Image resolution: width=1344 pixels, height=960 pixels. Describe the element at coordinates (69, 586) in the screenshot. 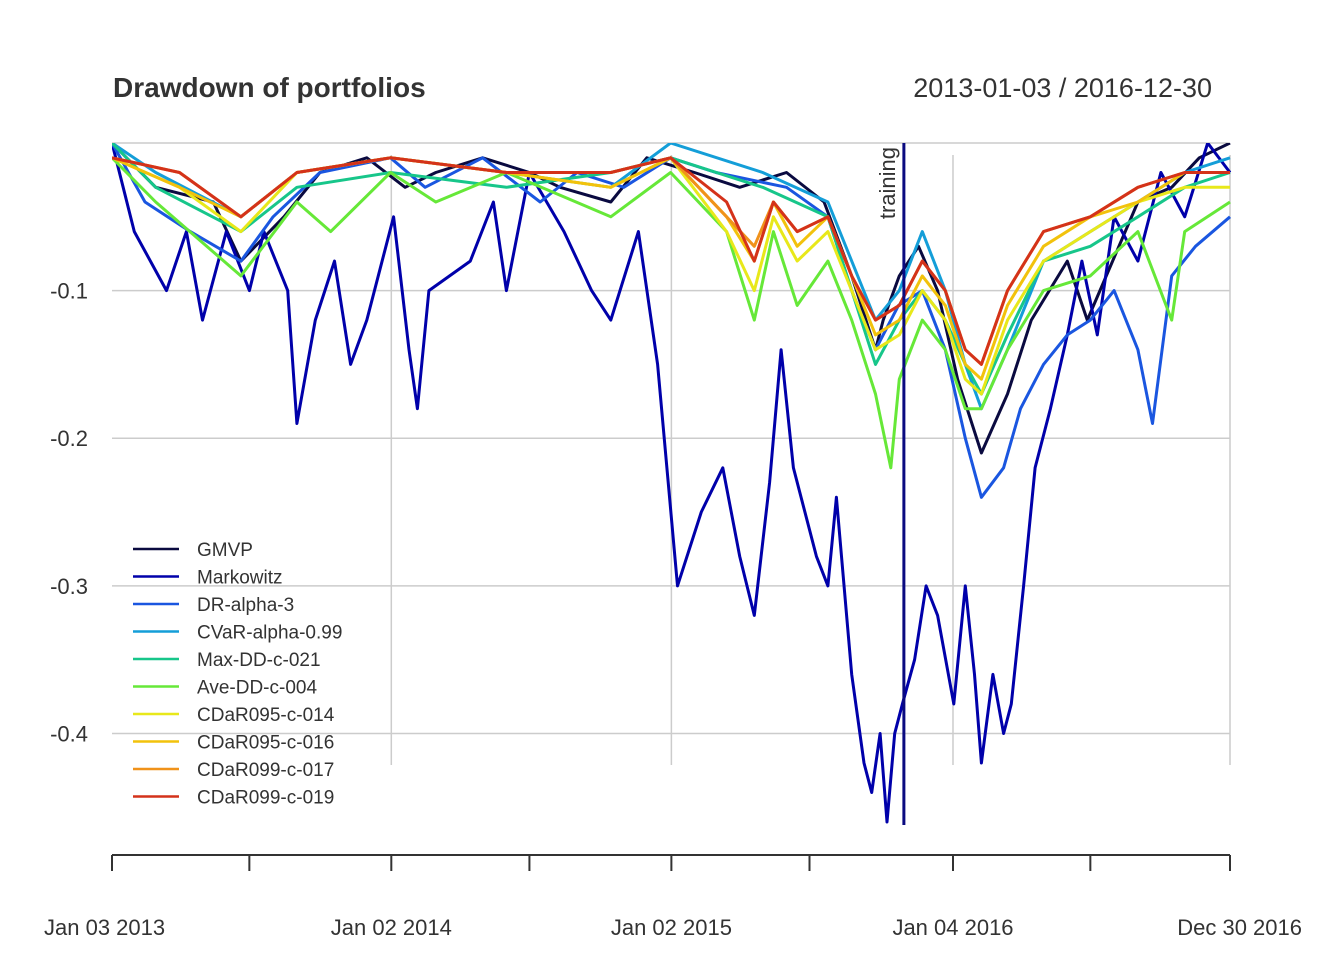

I see `y-tick-label-2: -0.3` at that location.